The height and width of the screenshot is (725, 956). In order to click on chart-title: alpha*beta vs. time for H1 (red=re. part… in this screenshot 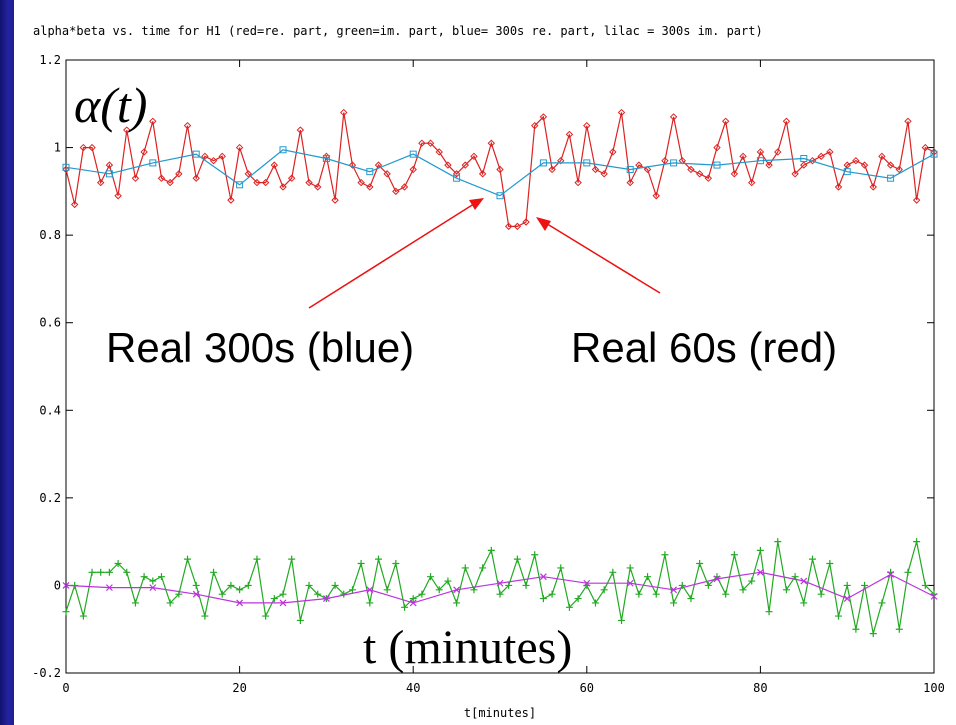, I will do `click(398, 31)`.